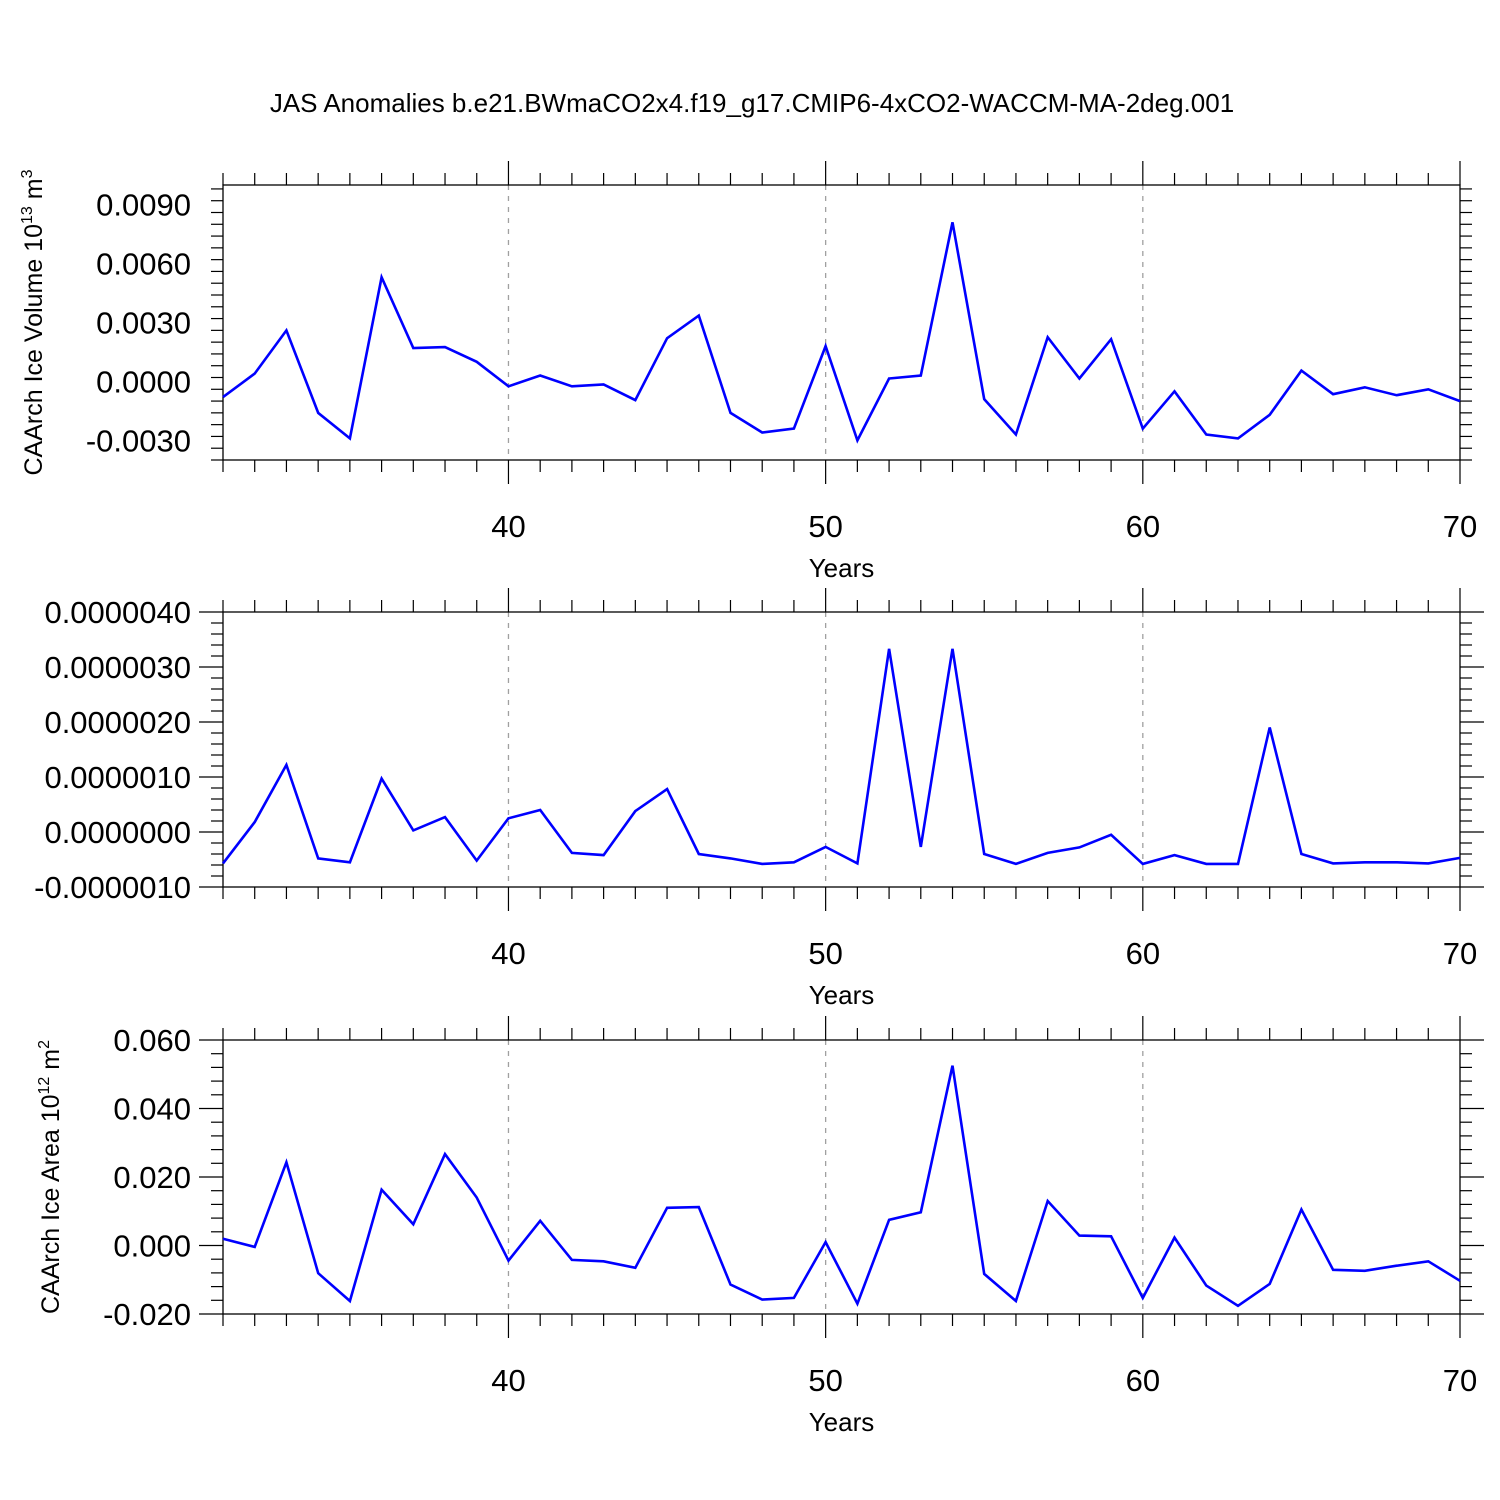 The width and height of the screenshot is (1500, 1500). Describe the element at coordinates (112, 887) in the screenshot. I see `y-tick-label: -0.0000010` at that location.